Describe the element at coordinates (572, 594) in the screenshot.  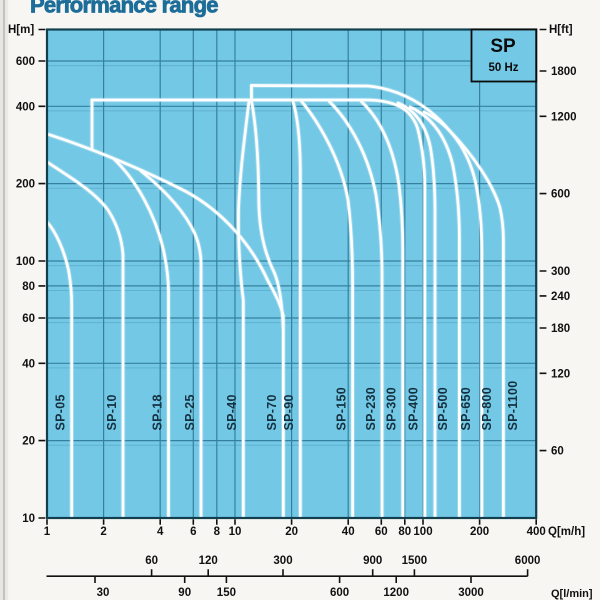
I see `svg-text: Q[l/min]` at that location.